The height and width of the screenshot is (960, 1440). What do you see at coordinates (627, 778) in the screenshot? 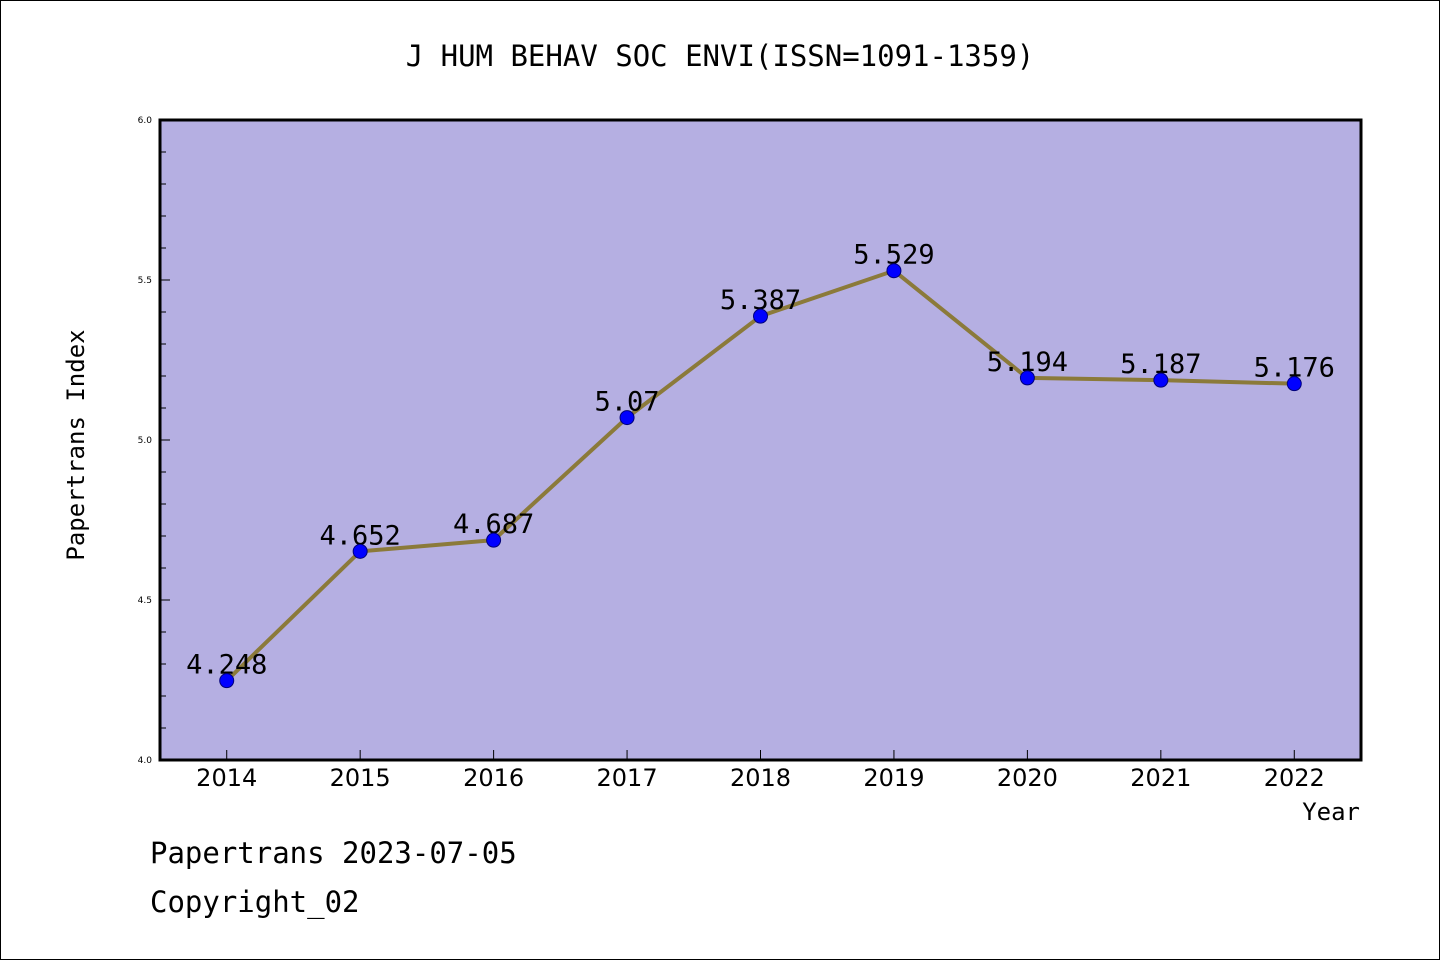
I see `x-tick-label: 2017` at bounding box center [627, 778].